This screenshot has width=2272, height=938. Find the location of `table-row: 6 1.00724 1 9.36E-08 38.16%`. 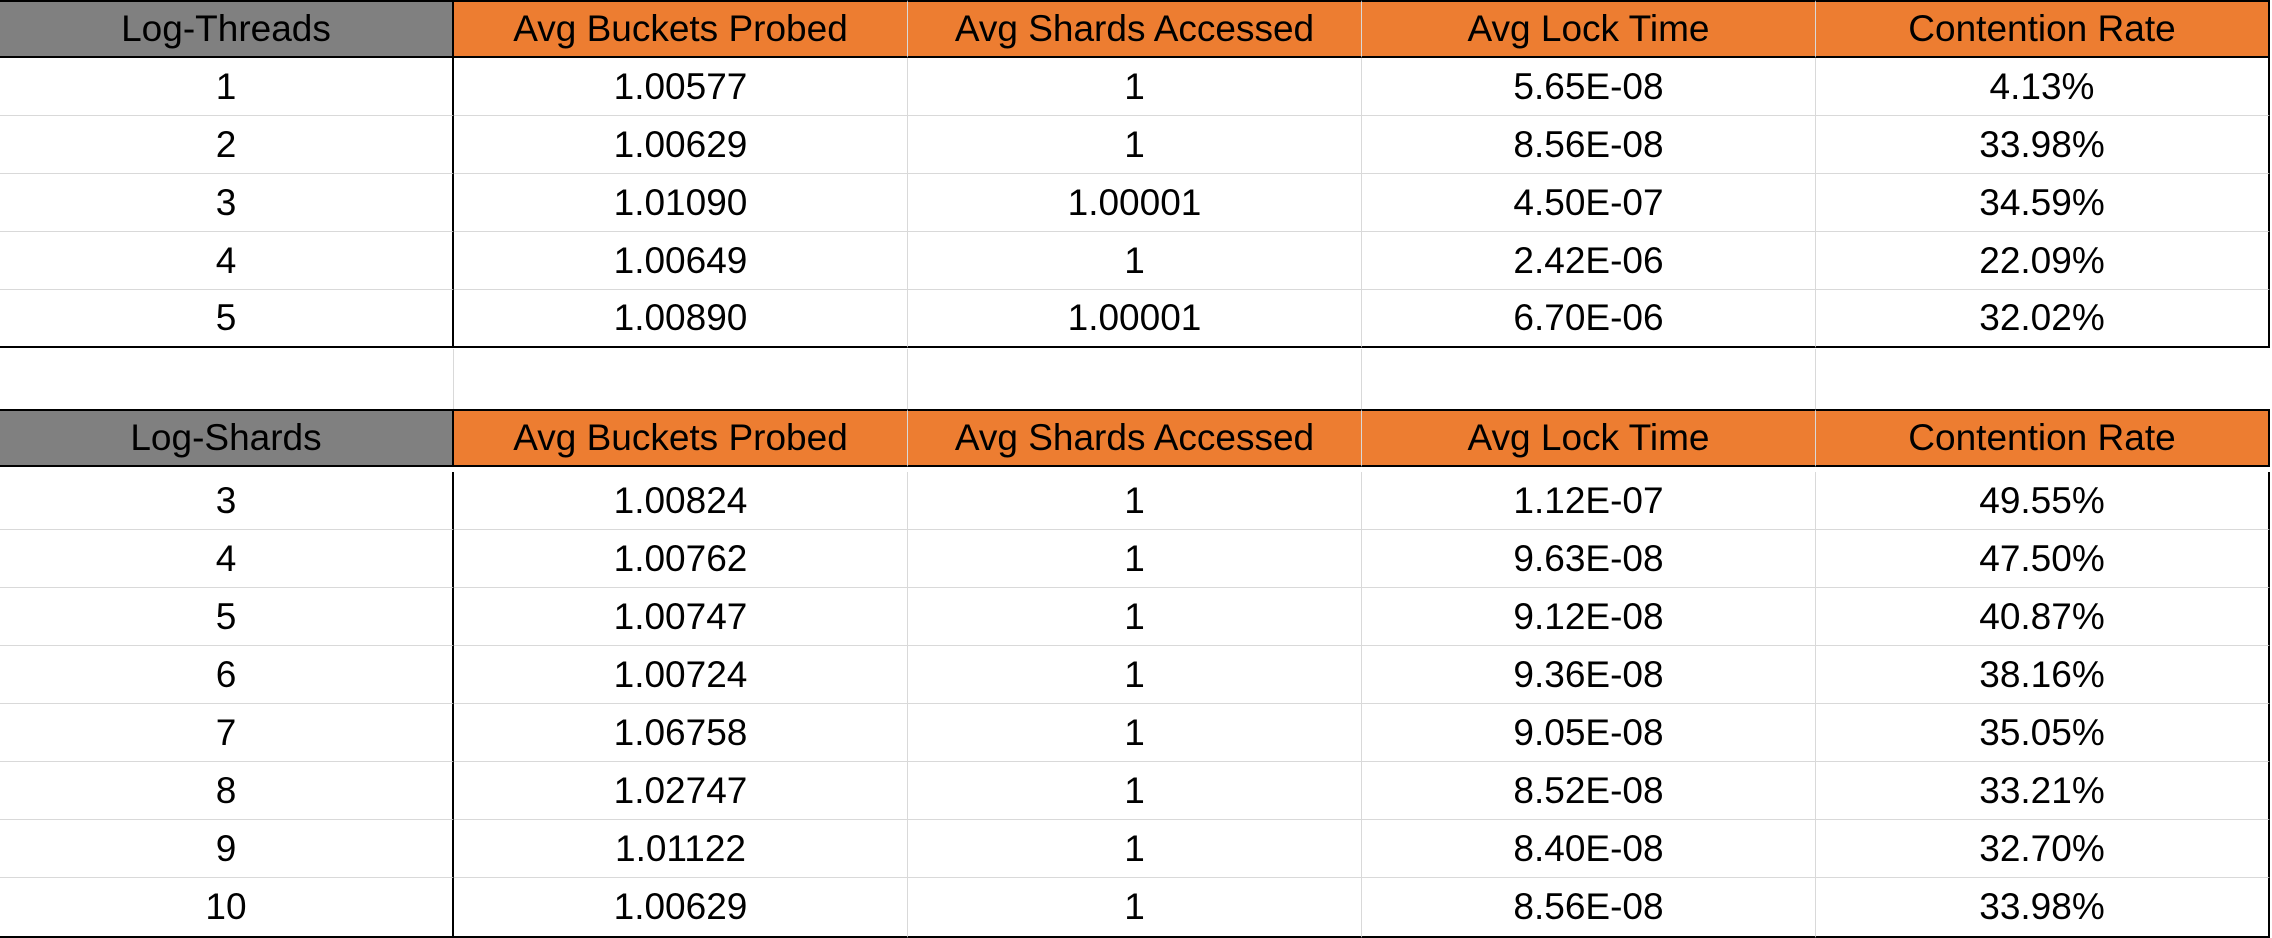

table-row: 6 1.00724 1 9.36E-08 38.16% is located at coordinates (1135, 675).